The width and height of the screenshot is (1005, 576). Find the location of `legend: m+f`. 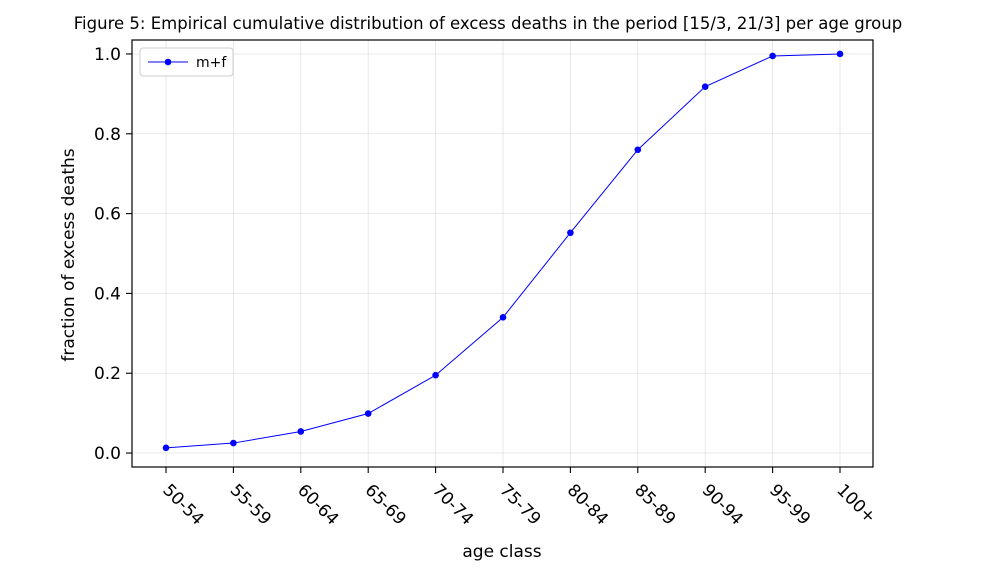

legend: m+f is located at coordinates (186, 62).